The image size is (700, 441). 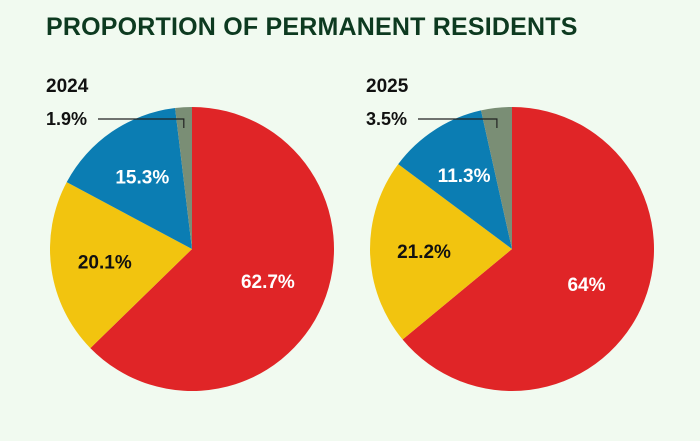 I want to click on slice-label: 1.9%, so click(x=66, y=119).